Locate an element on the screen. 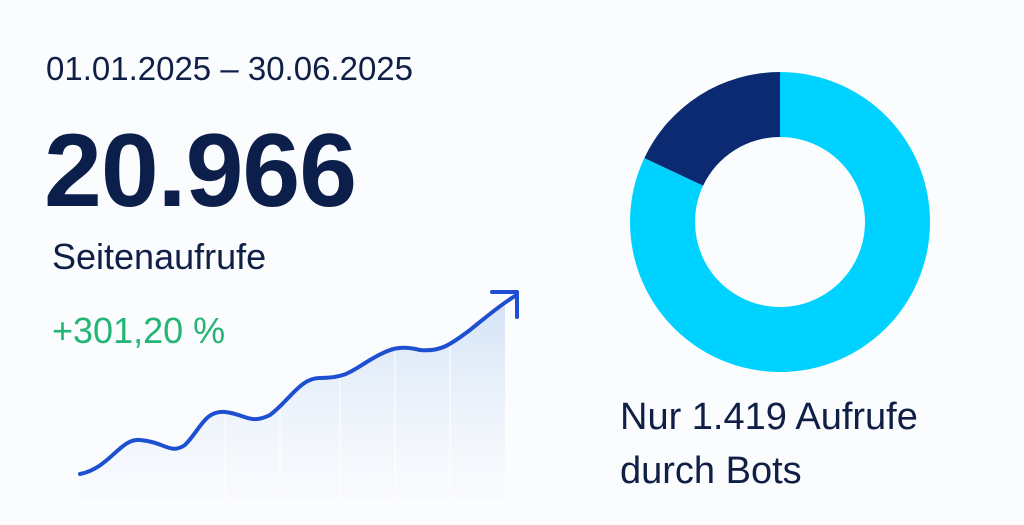 The width and height of the screenshot is (1024, 525). trend-line is located at coordinates (297, 385).